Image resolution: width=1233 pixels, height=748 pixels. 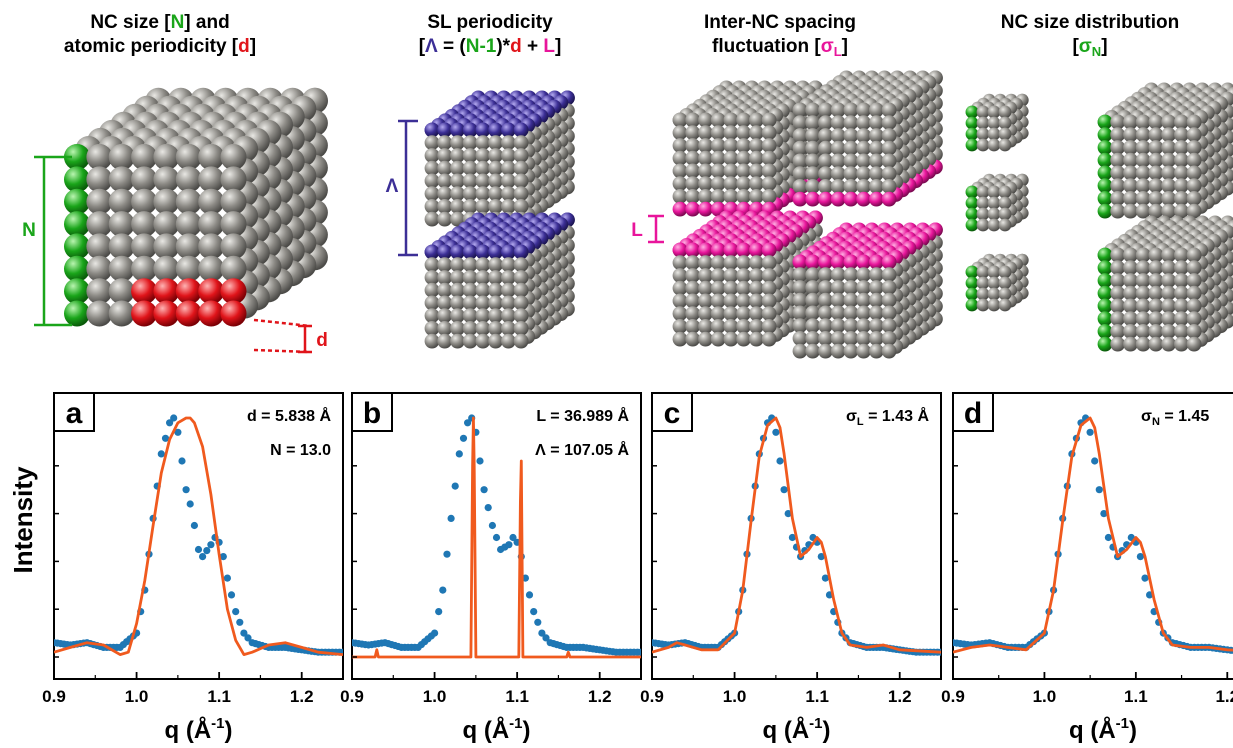 What do you see at coordinates (637, 230) in the screenshot?
I see `l-label: L` at bounding box center [637, 230].